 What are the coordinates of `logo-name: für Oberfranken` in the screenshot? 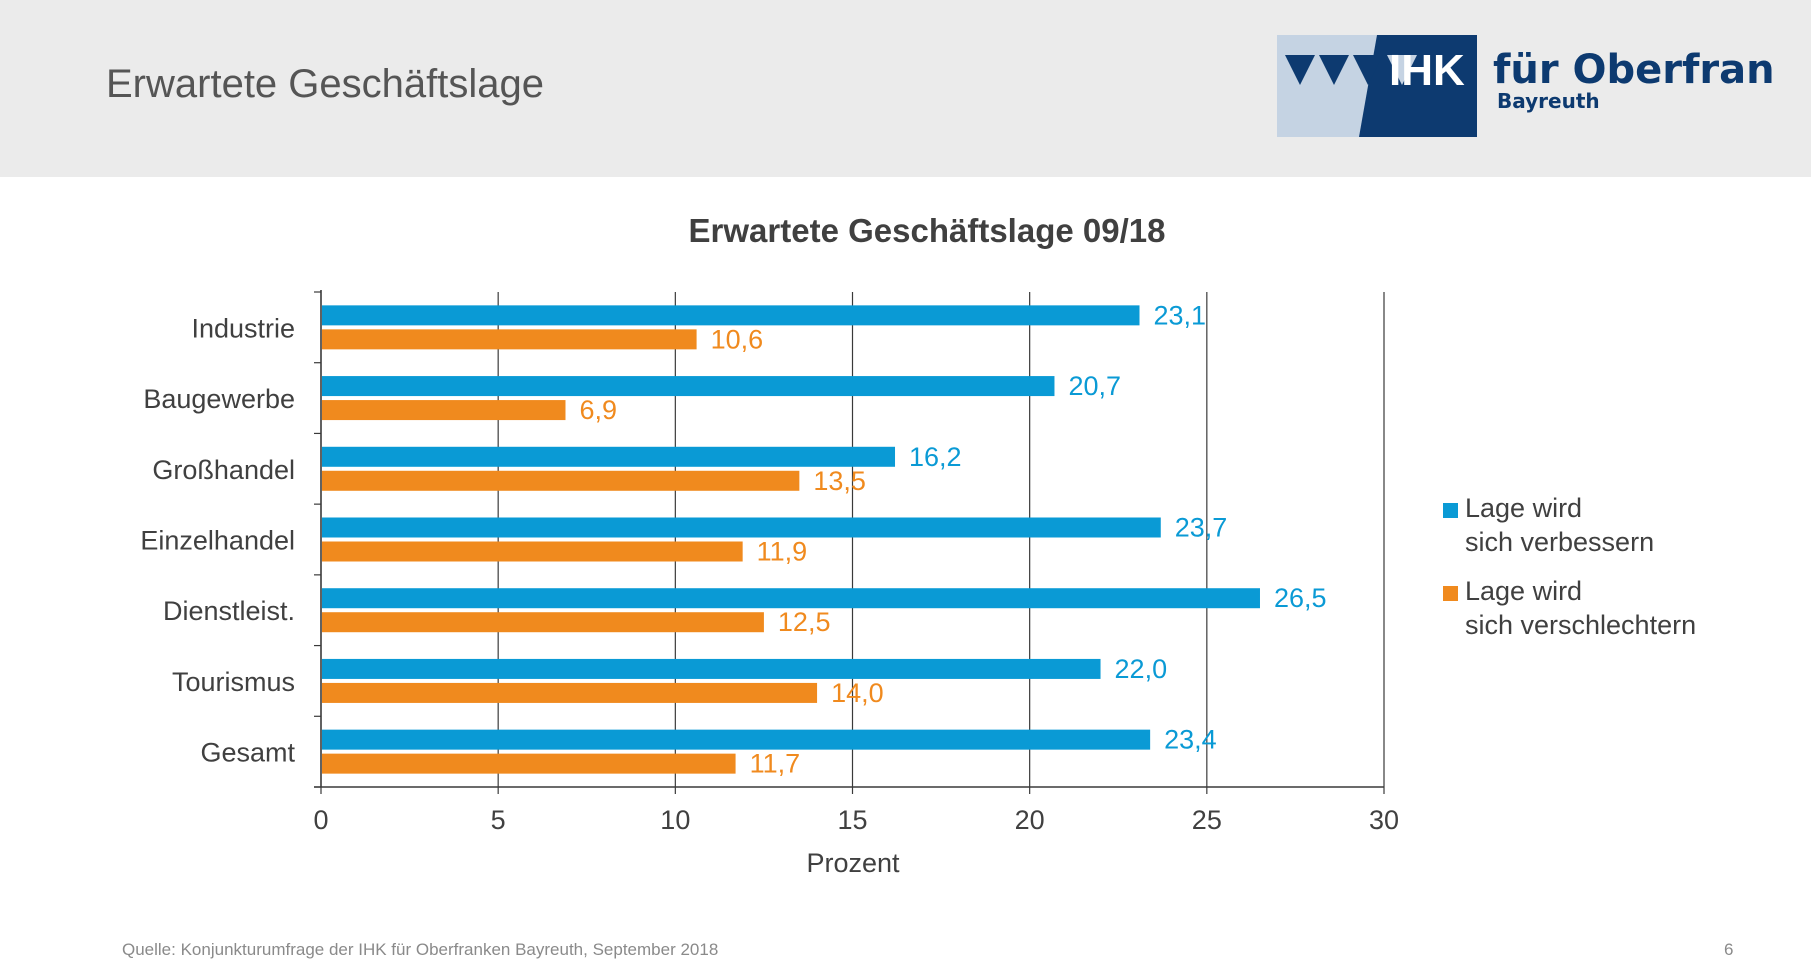 It's located at (1635, 70).